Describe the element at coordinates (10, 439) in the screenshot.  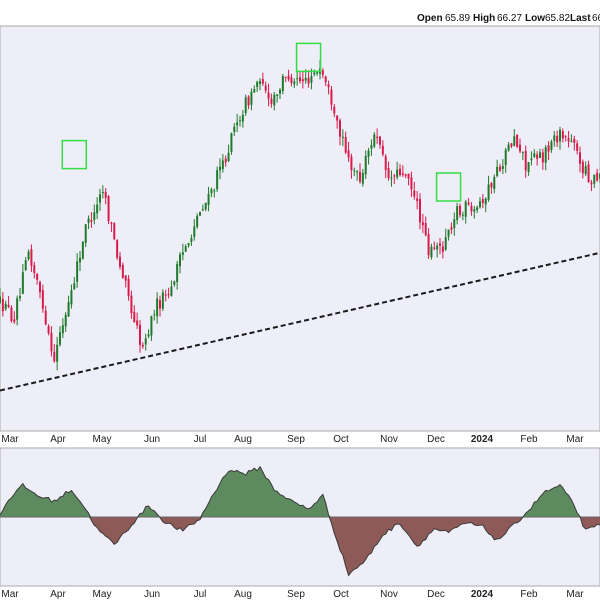
I see `x-tick-label: Mar` at that location.